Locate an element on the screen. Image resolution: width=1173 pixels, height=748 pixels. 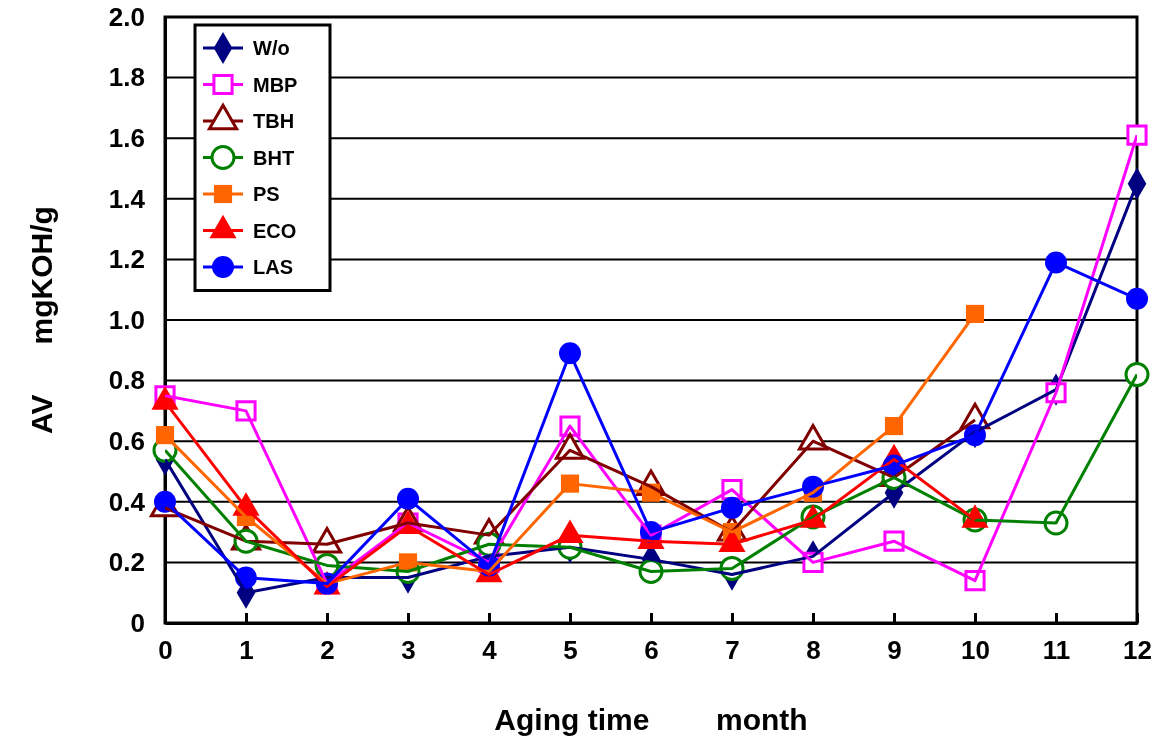
x-tick-label: 3 is located at coordinates (408, 650).